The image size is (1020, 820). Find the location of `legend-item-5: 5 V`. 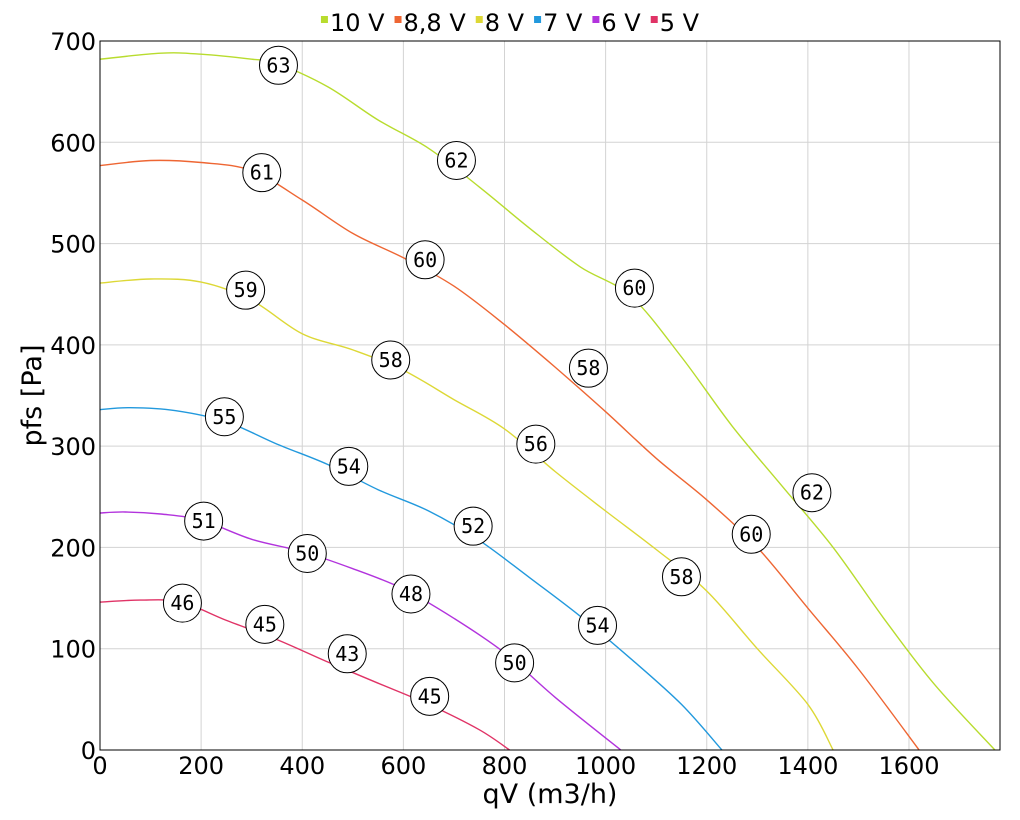

legend-item-5: 5 V is located at coordinates (675, 23).